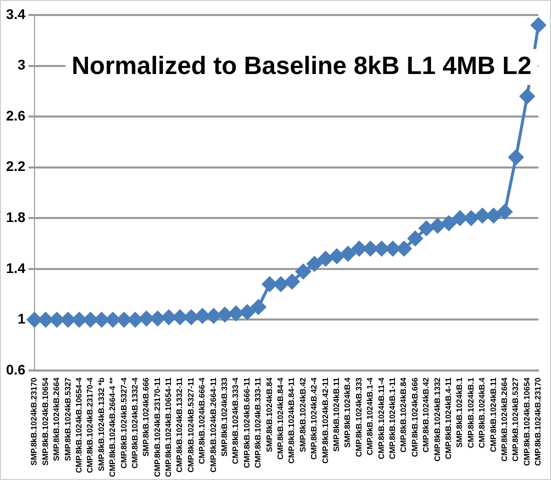 The image size is (551, 480). I want to click on x-tick-label: SMP.8kB.1024kB.5327, so click(67, 418).